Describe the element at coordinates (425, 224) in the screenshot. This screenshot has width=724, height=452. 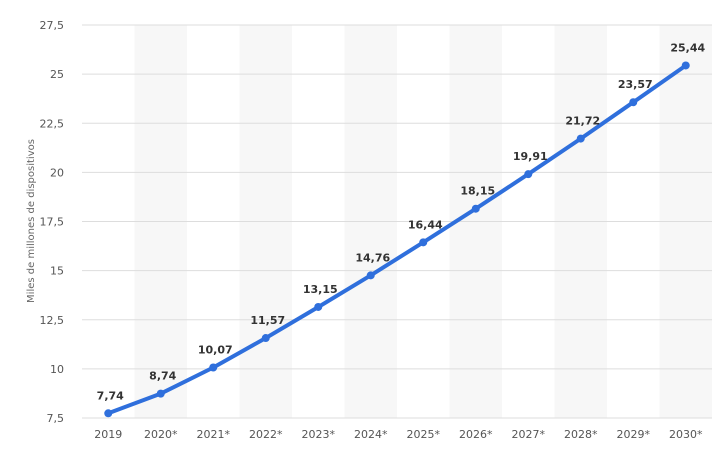
I see `data-label: 16,44` at that location.